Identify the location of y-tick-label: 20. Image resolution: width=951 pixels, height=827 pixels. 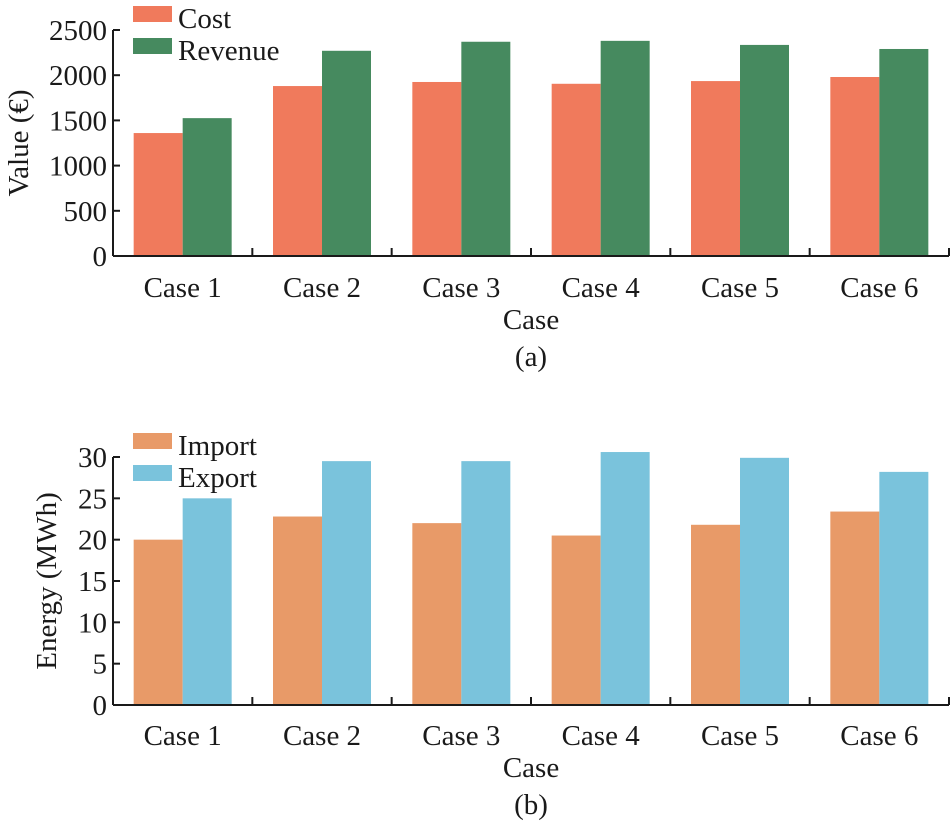
(92, 541).